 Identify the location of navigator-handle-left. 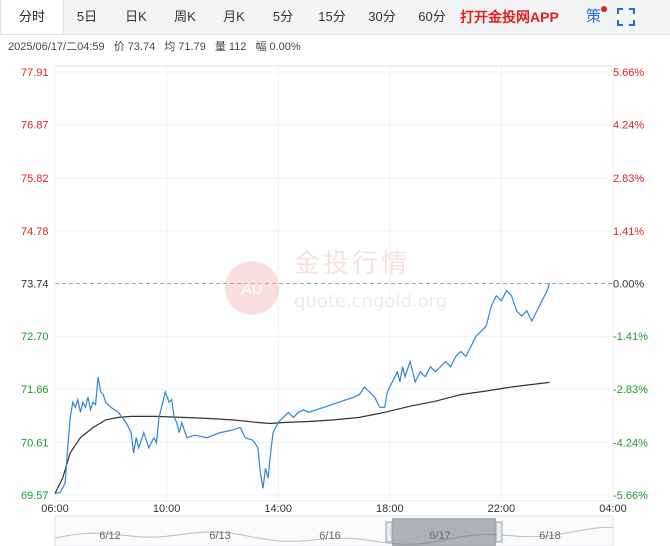
(389, 532).